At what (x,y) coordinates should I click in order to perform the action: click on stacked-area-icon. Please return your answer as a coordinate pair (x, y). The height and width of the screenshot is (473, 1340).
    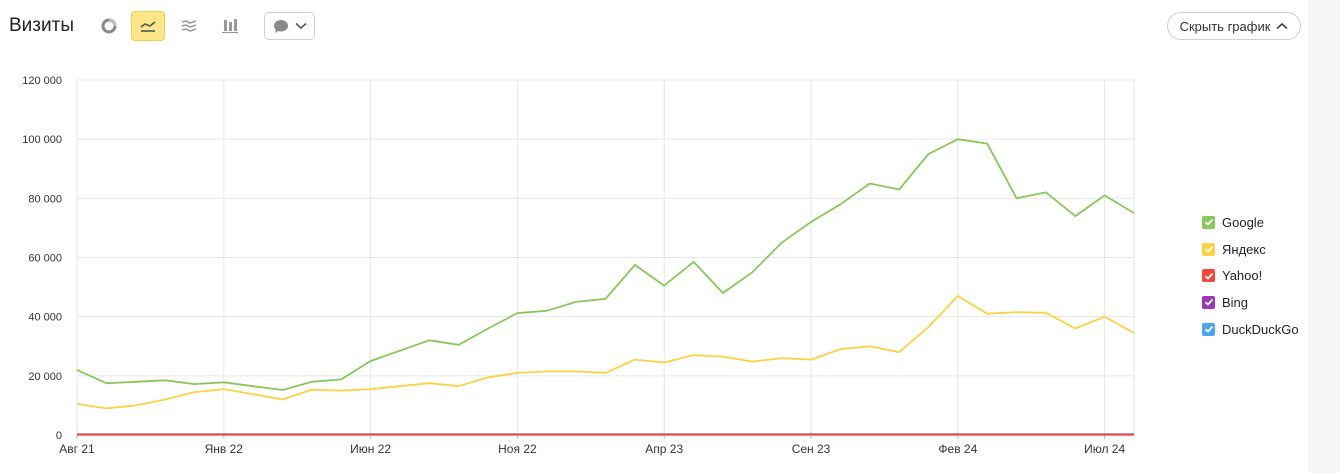
    Looking at the image, I should click on (189, 26).